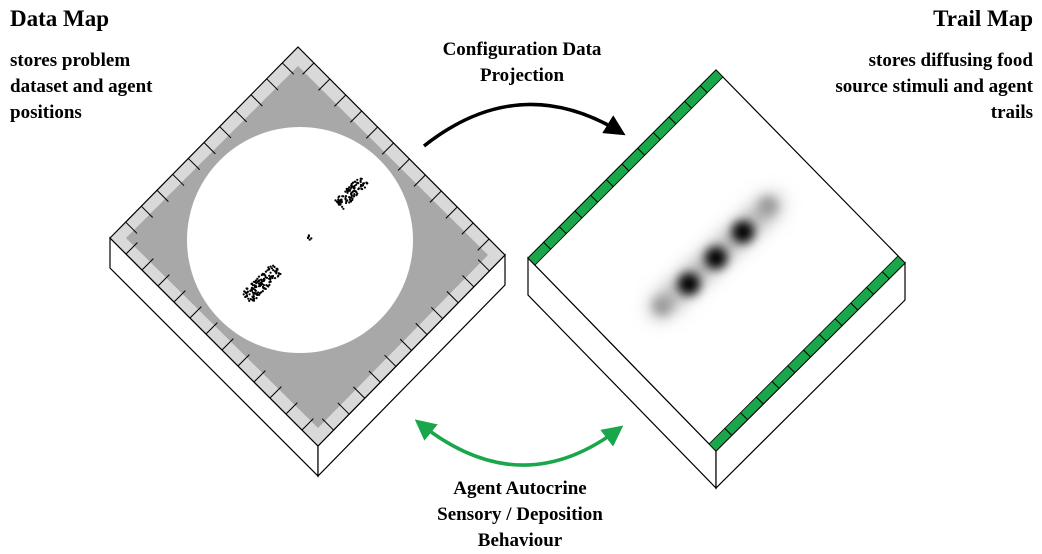  What do you see at coordinates (951, 60) in the screenshot?
I see `trail-map-description-line: stores diffusing food` at bounding box center [951, 60].